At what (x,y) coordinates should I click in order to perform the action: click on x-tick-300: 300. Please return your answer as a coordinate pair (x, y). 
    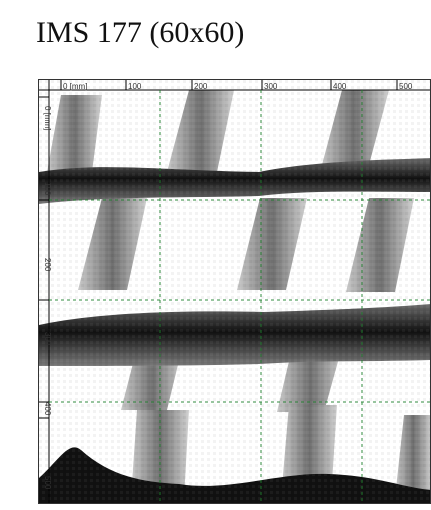
    Looking at the image, I should click on (271, 86).